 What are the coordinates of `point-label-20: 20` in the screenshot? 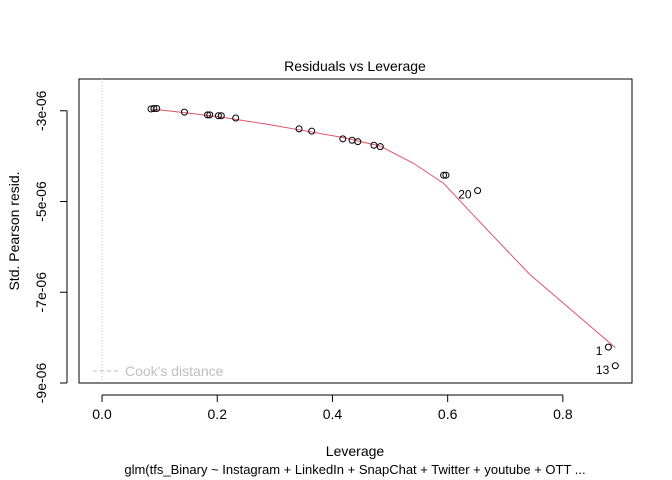 It's located at (465, 195).